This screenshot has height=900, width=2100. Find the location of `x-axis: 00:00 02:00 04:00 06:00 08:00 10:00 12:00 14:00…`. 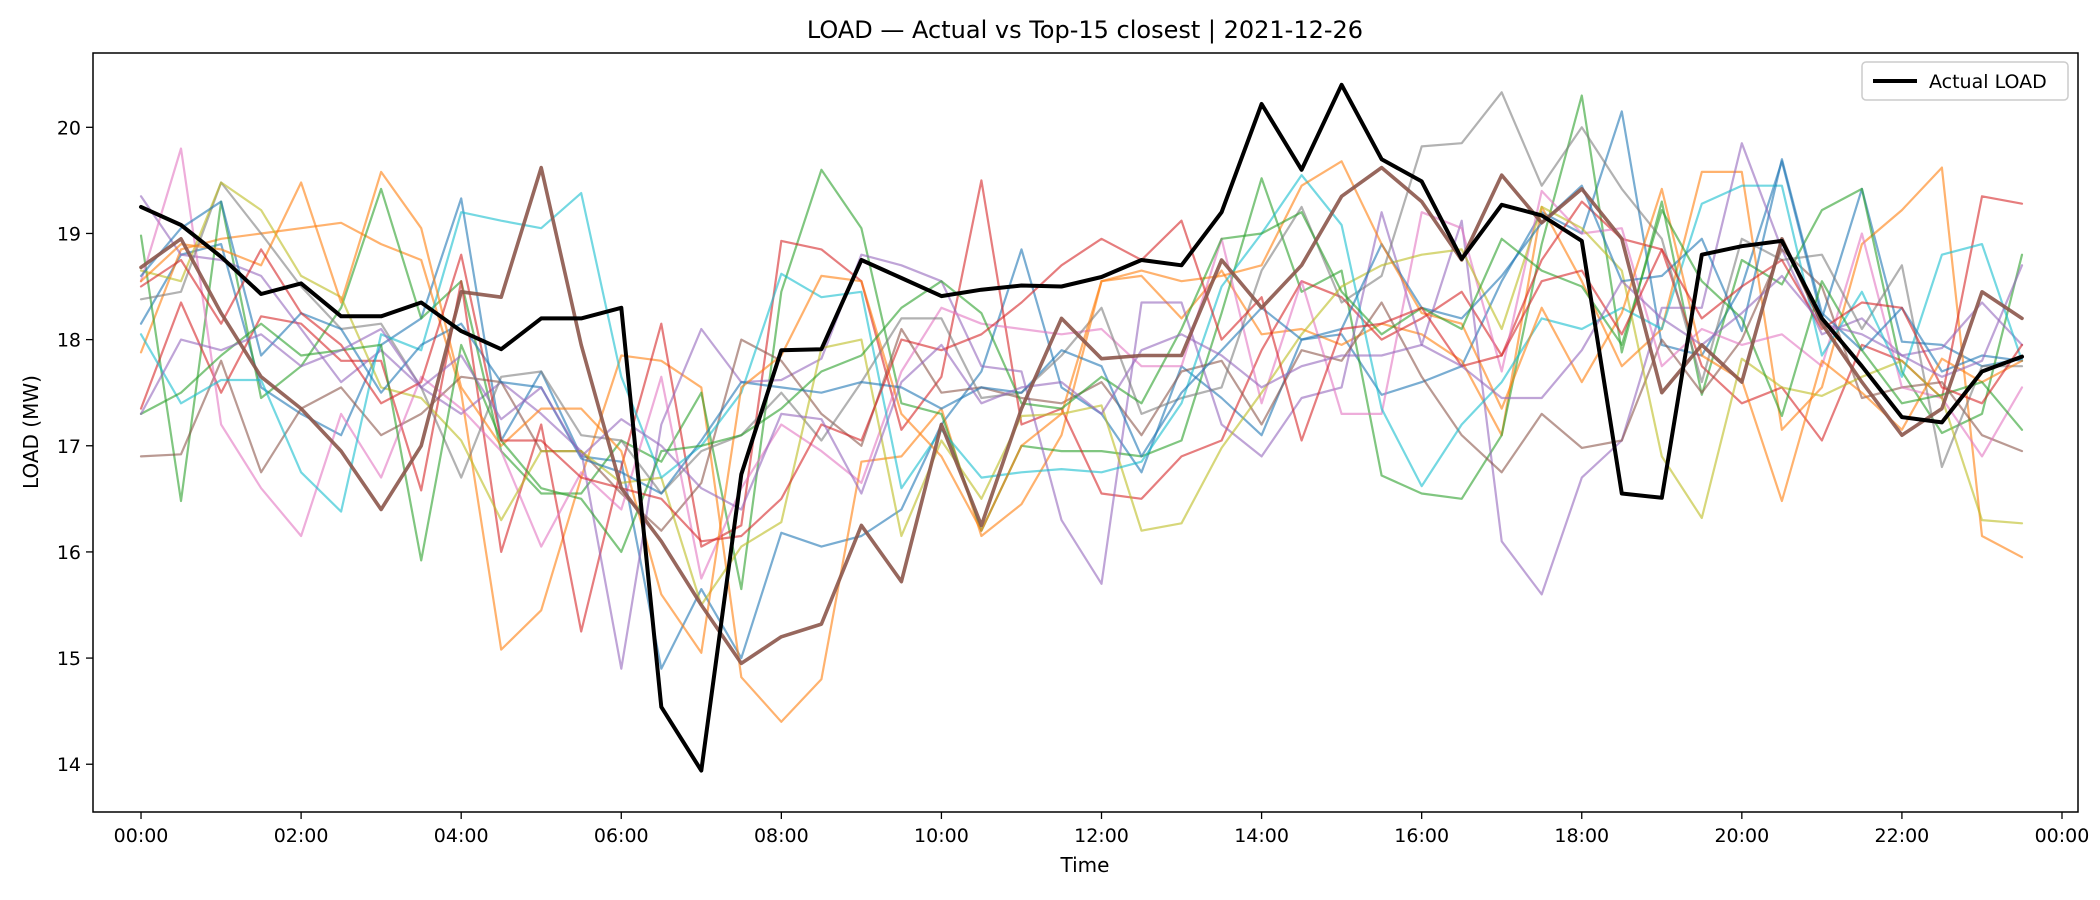

x-axis: 00:00 02:00 04:00 06:00 08:00 10:00 12:00 14:00… is located at coordinates (1102, 829).